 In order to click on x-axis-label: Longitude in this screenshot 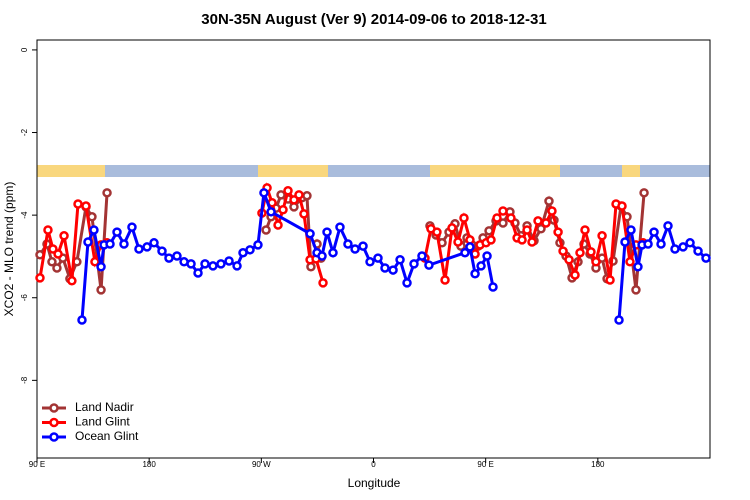, I will do `click(374, 483)`.